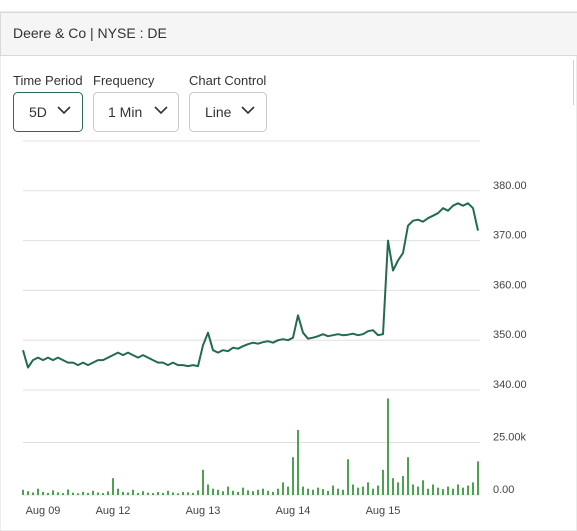 The width and height of the screenshot is (577, 531). What do you see at coordinates (203, 511) in the screenshot?
I see `x-tick-label: Aug 13` at bounding box center [203, 511].